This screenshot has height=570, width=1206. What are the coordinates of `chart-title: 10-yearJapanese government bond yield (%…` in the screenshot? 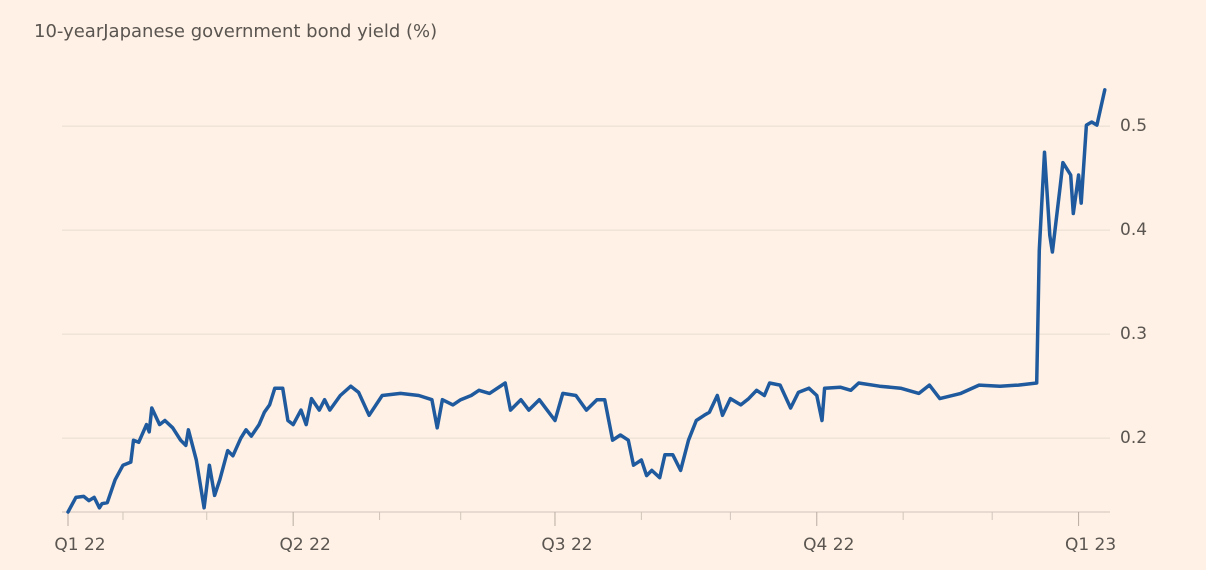 It's located at (235, 31).